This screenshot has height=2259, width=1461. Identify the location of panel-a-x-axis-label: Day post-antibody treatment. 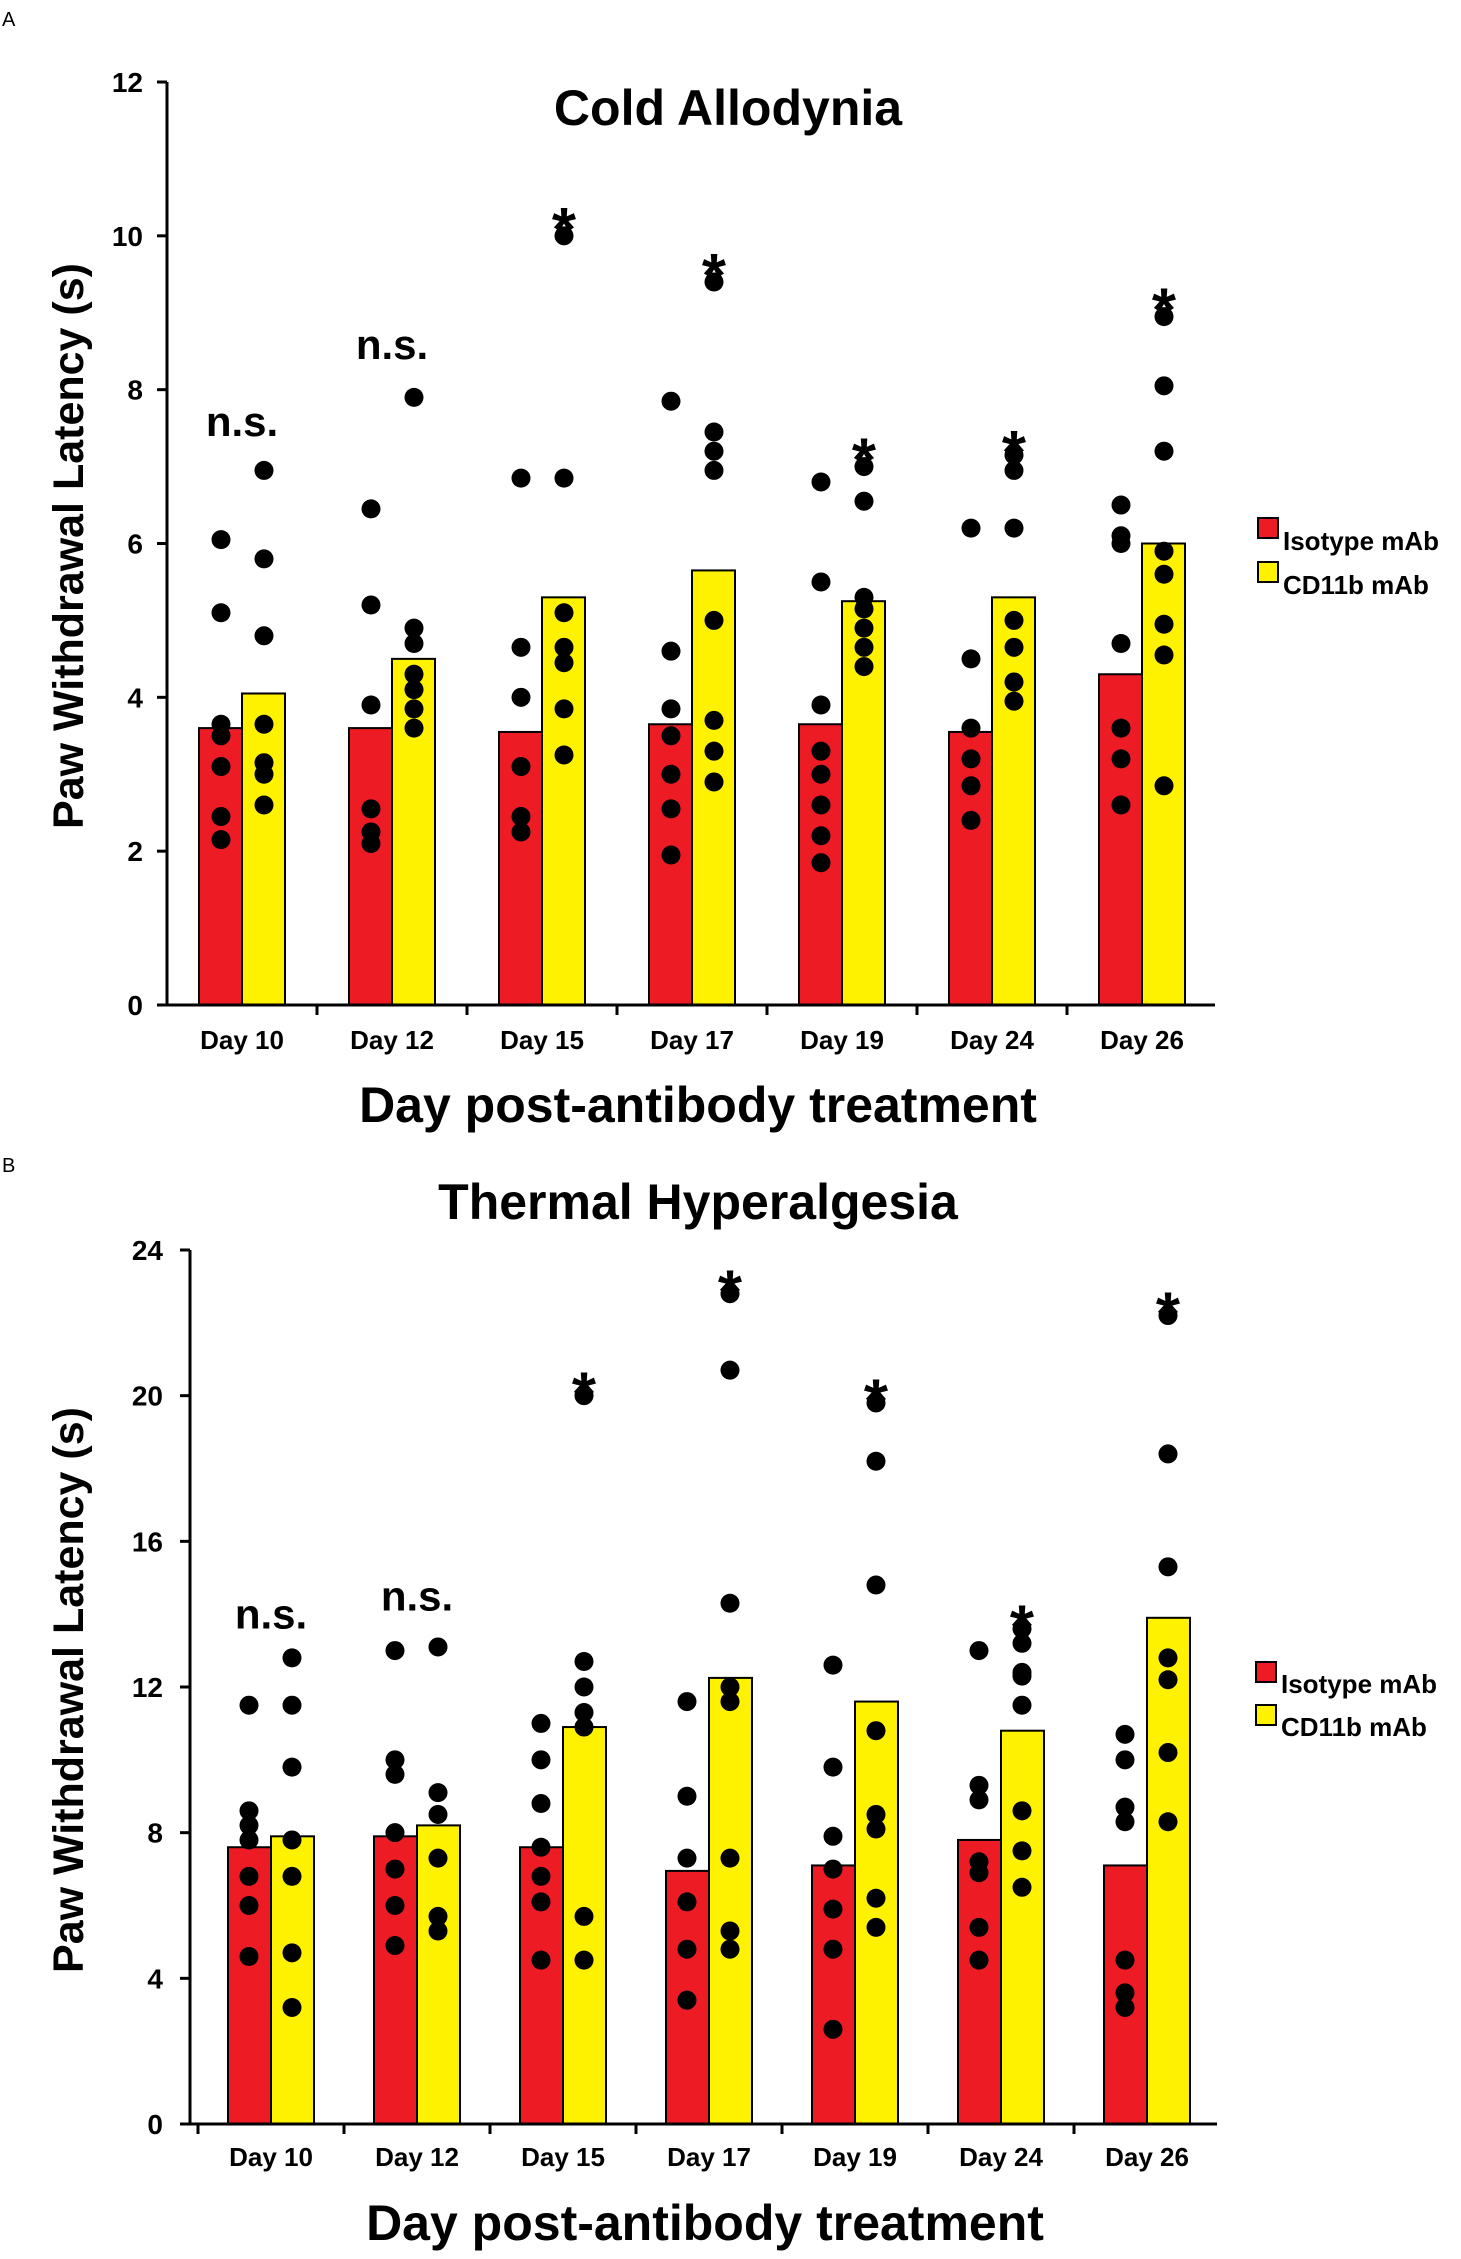
(698, 1105).